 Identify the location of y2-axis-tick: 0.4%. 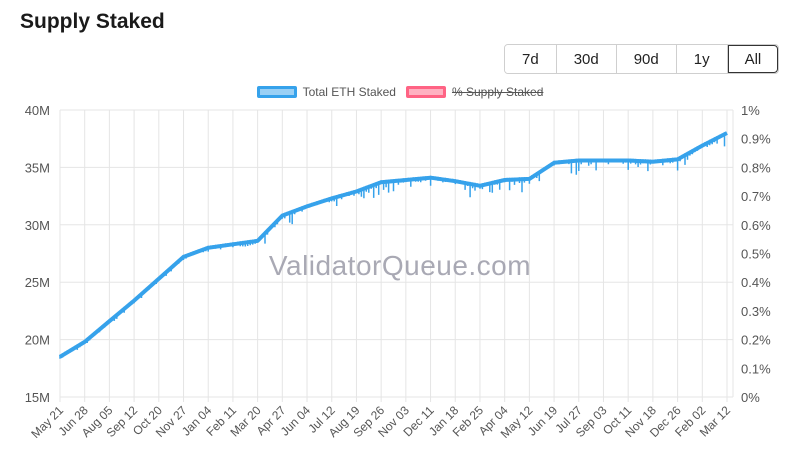
(756, 282).